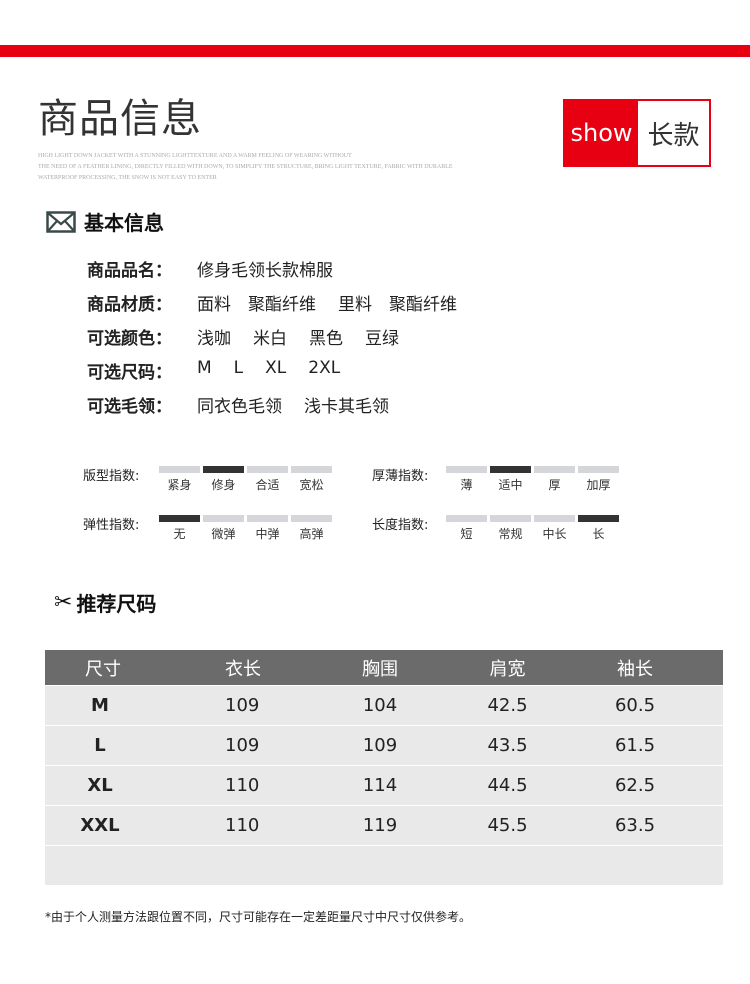 Image resolution: width=750 pixels, height=984 pixels. What do you see at coordinates (179, 534) in the screenshot?
I see `index-option: 无` at bounding box center [179, 534].